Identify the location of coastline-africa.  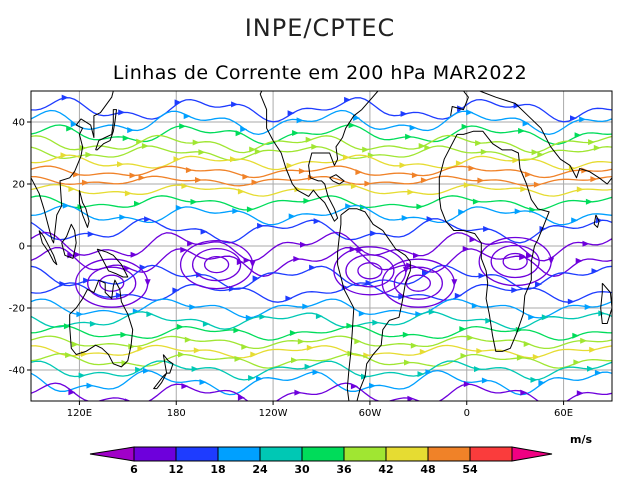
(494, 241).